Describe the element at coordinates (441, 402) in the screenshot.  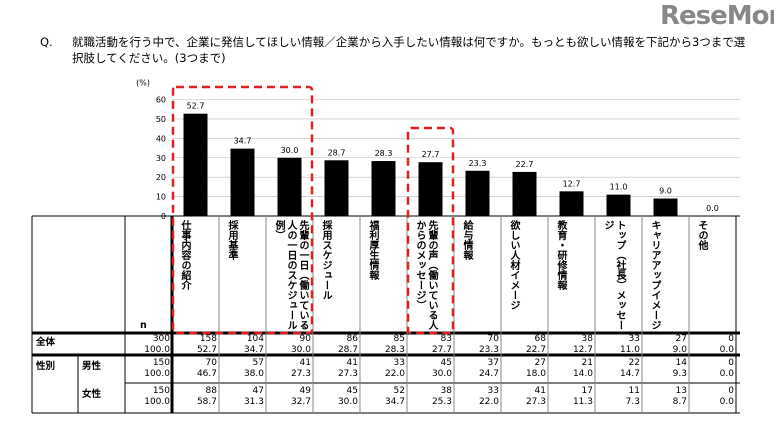
I see `percent-cell: 25.3` at that location.